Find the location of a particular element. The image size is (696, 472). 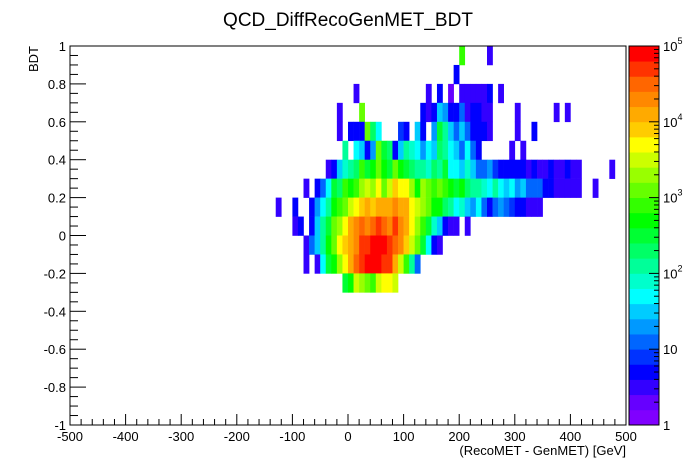

x-tick-label: 100 is located at coordinates (404, 436).